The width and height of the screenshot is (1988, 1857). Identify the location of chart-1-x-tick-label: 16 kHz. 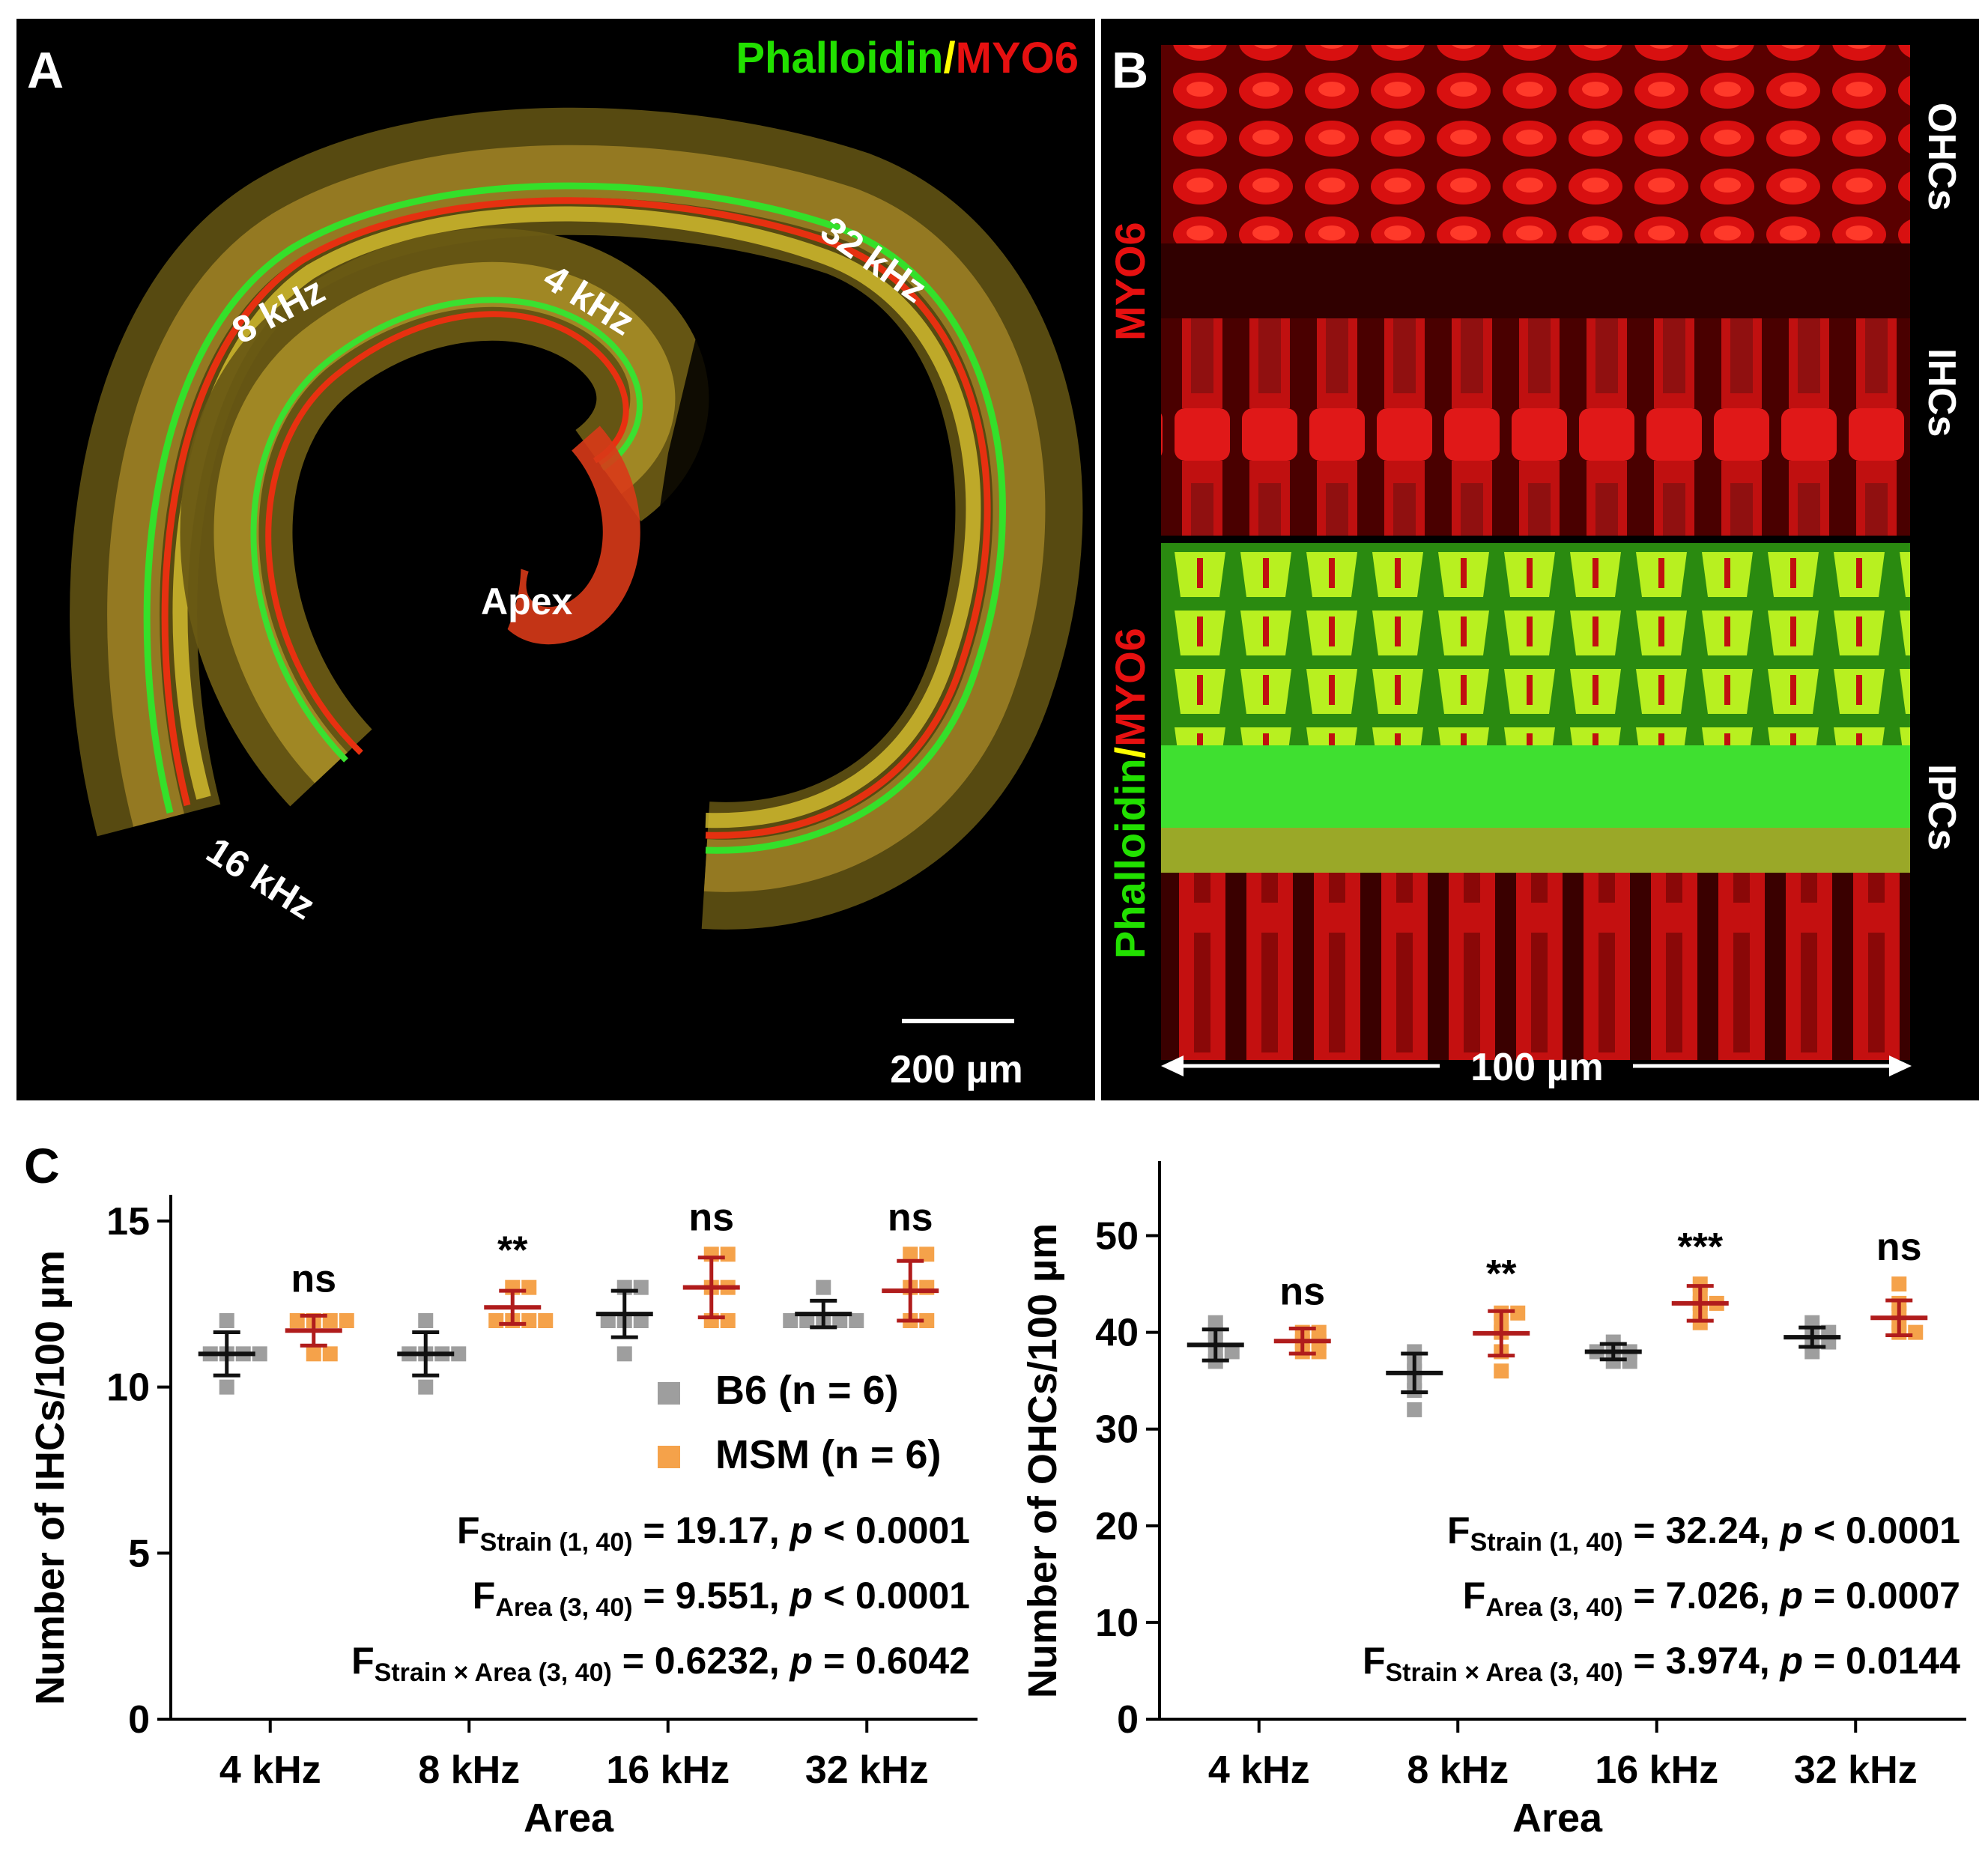
(1656, 1770).